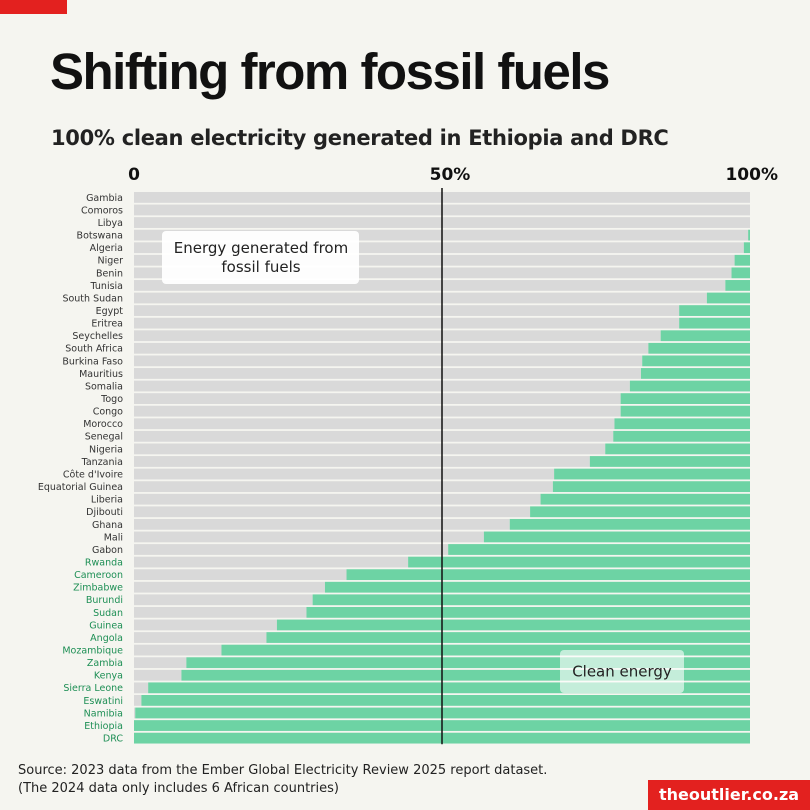 The height and width of the screenshot is (810, 810). Describe the element at coordinates (111, 399) in the screenshot. I see `category-label: Togo` at that location.